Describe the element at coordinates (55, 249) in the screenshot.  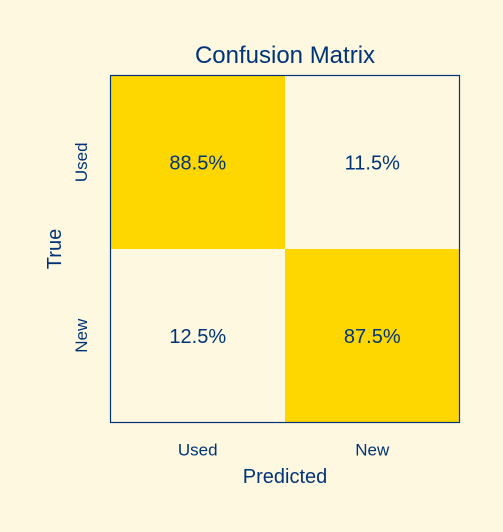
I see `y-axis-label: True` at that location.